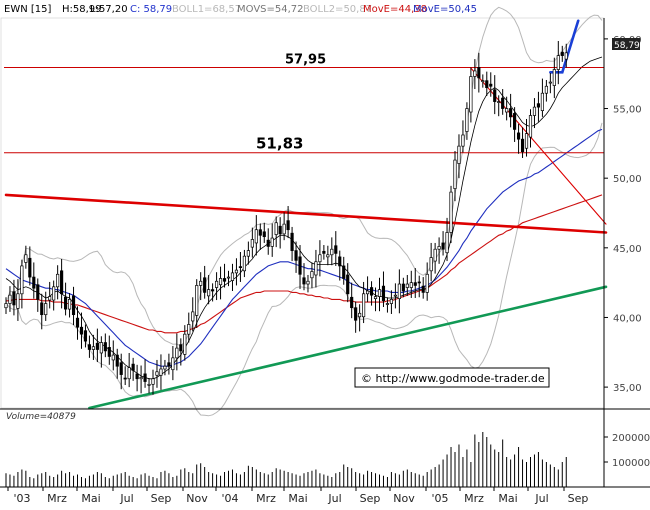  I want to click on y-tick-label: 55,00, so click(627, 110).